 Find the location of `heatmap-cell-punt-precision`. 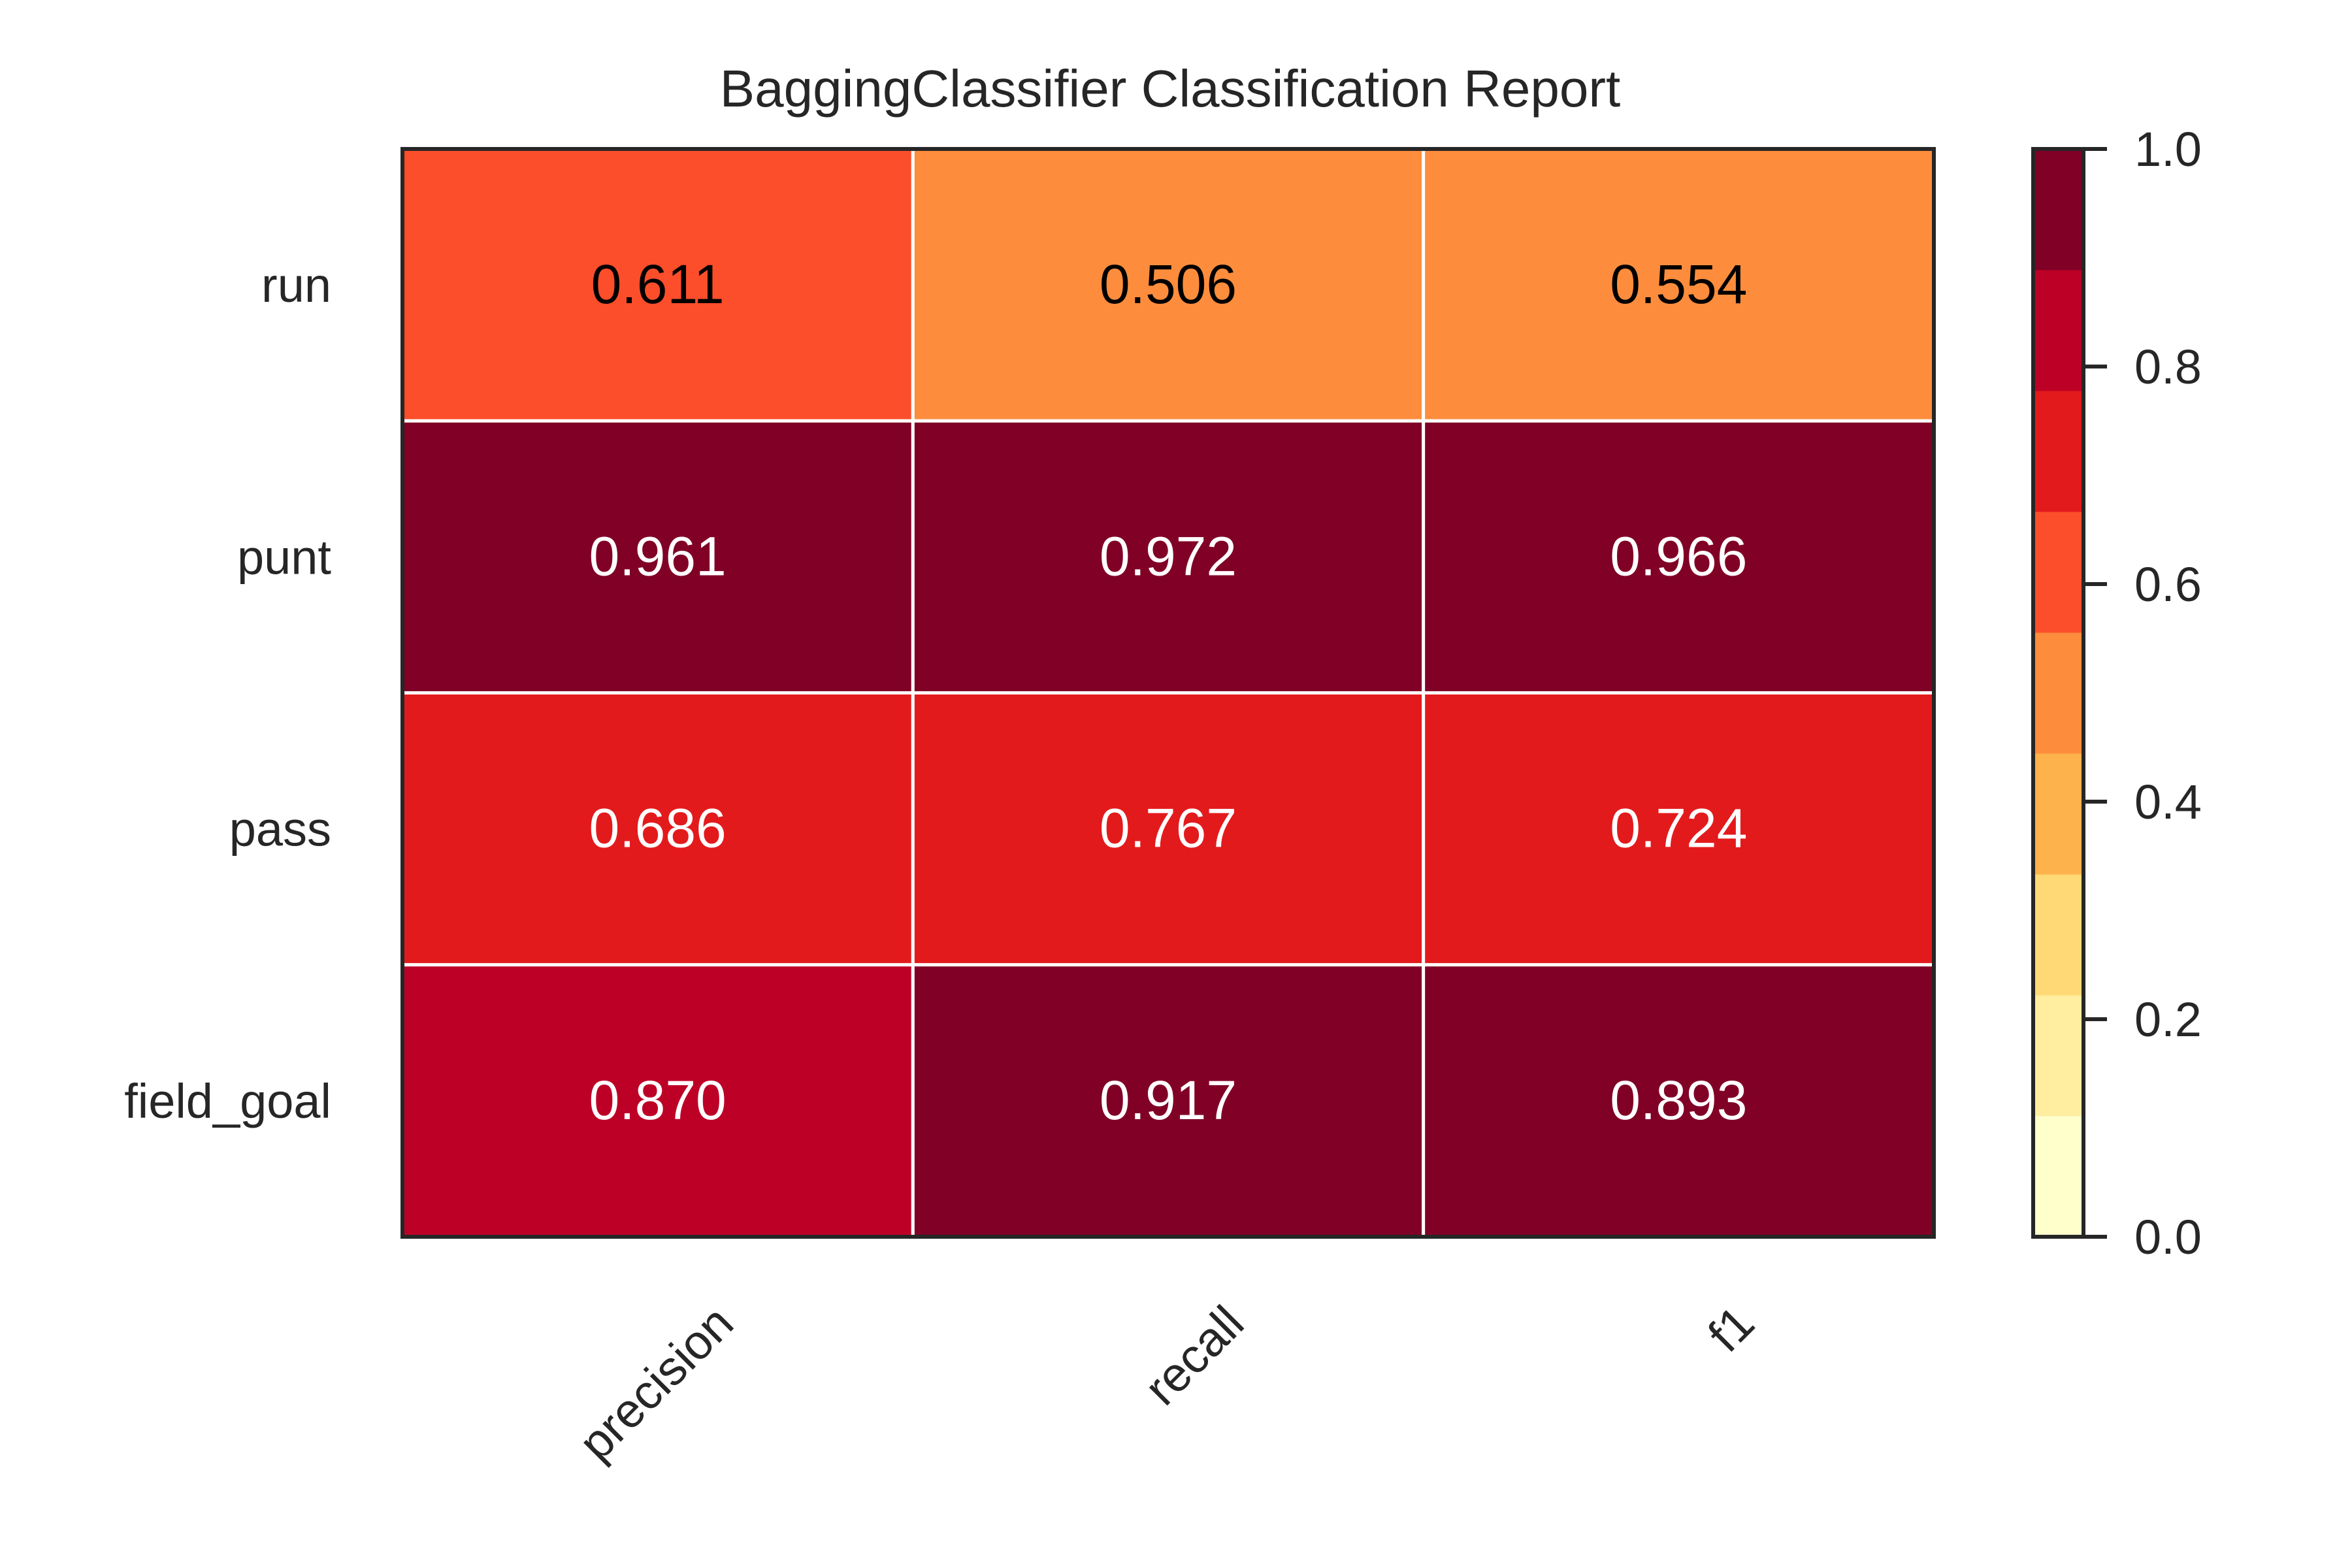

heatmap-cell-punt-precision is located at coordinates (657, 556).